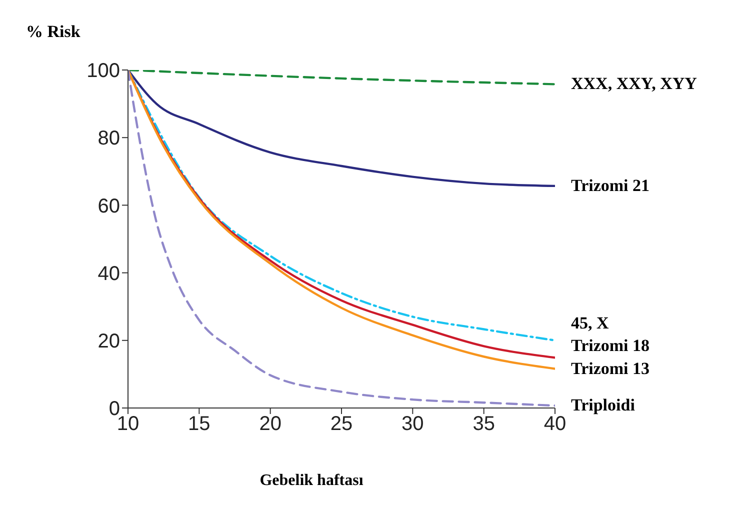  I want to click on series-label: Trizomi 21, so click(610, 185).